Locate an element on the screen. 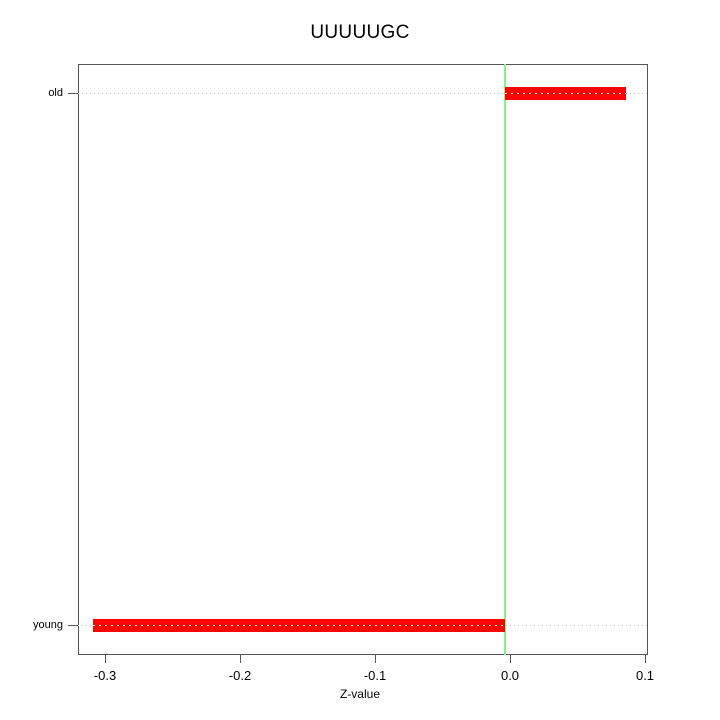 The height and width of the screenshot is (720, 720). x-tick-label-5: 0.1 is located at coordinates (645, 675).